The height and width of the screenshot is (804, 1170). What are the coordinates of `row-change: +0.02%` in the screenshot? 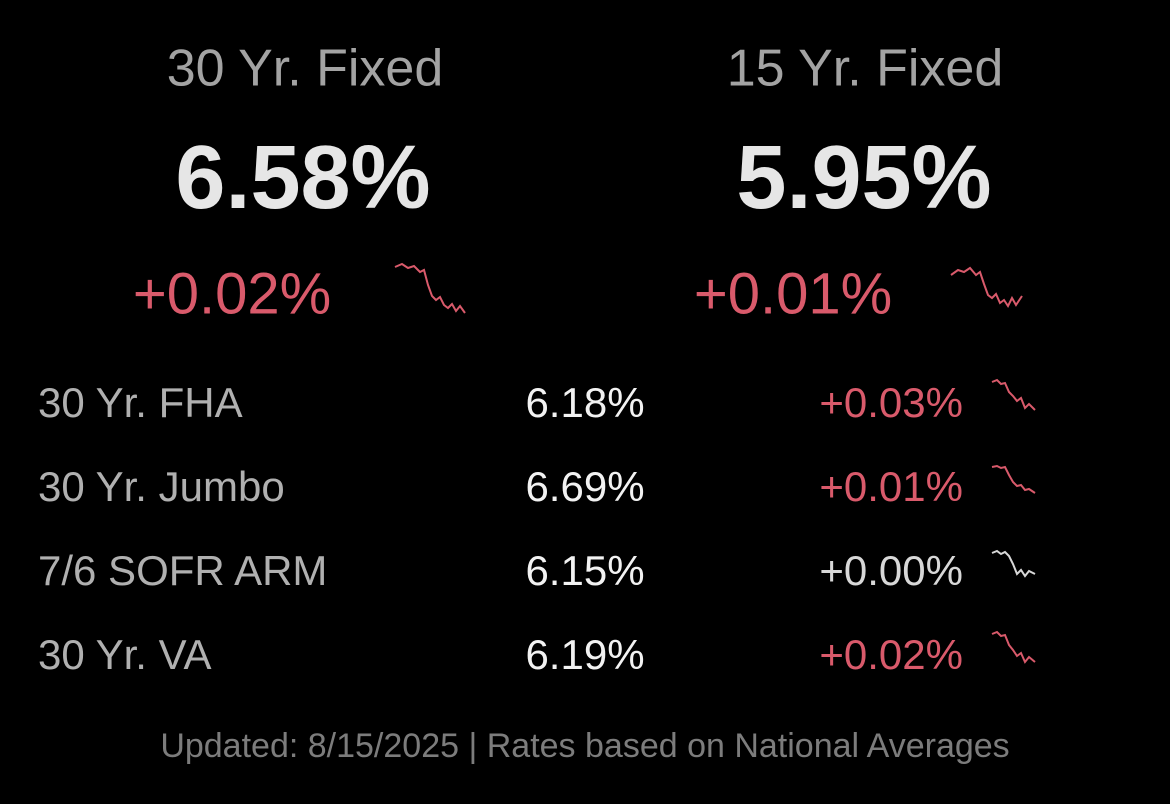 It's located at (891, 654).